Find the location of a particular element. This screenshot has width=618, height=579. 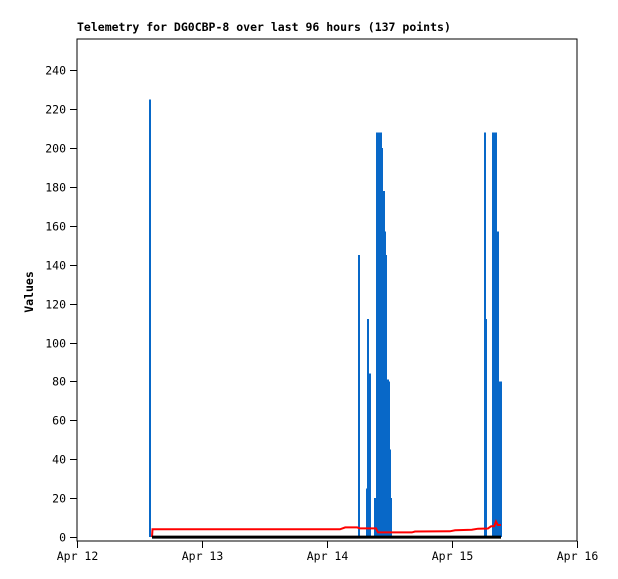

y-tick-label: 40 is located at coordinates (59, 460).